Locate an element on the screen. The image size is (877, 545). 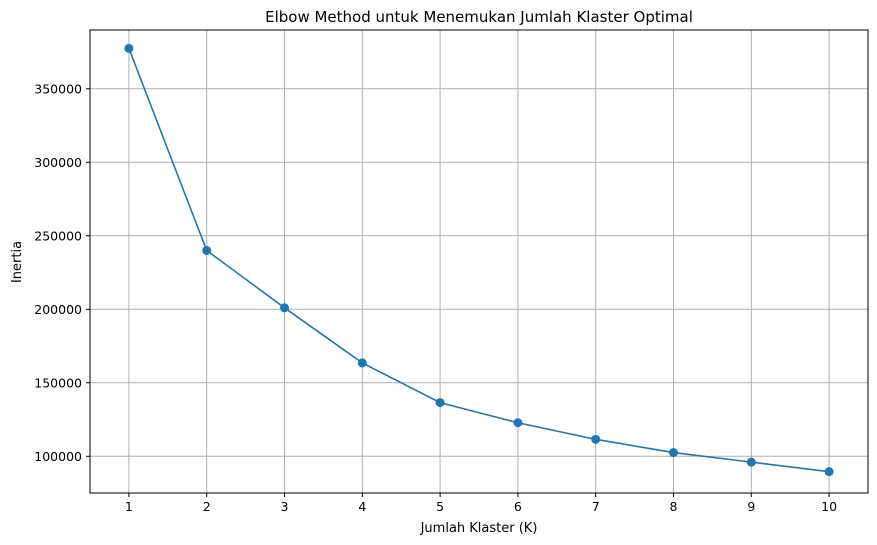
x-tick-label: 7 is located at coordinates (596, 506).